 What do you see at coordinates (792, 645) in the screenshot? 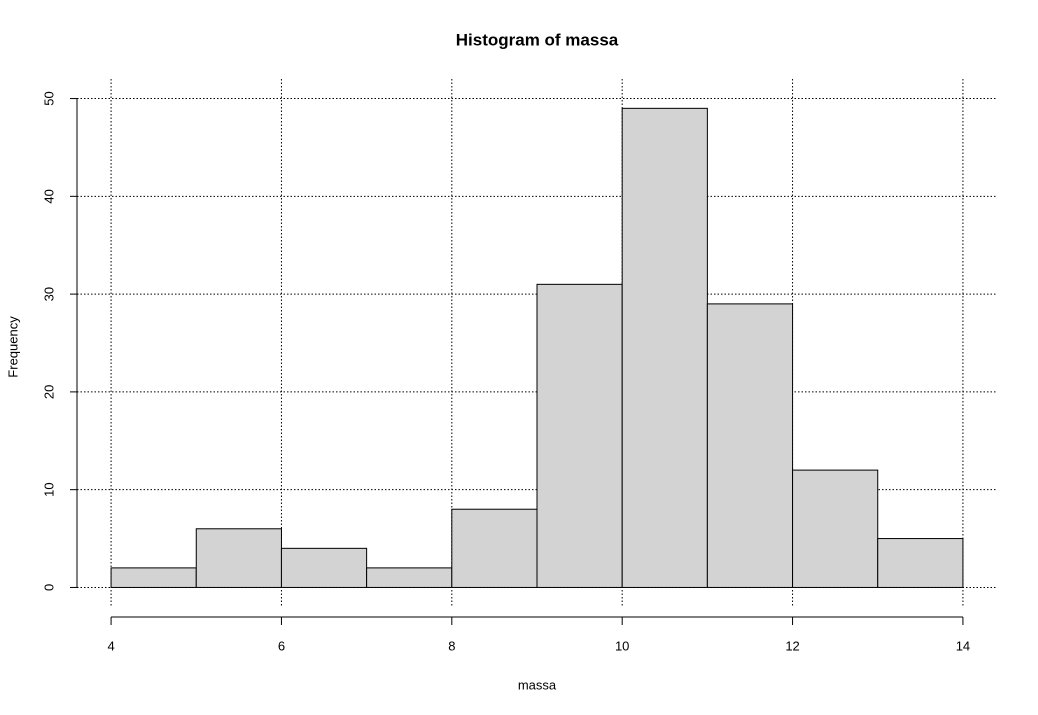
I see `x-tick-label: 12` at bounding box center [792, 645].